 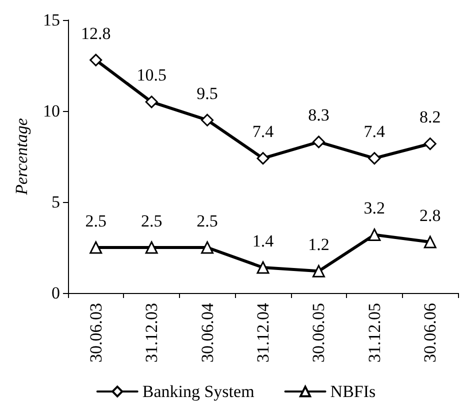 What do you see at coordinates (353, 391) in the screenshot?
I see `legend-label: NBFIs` at bounding box center [353, 391].